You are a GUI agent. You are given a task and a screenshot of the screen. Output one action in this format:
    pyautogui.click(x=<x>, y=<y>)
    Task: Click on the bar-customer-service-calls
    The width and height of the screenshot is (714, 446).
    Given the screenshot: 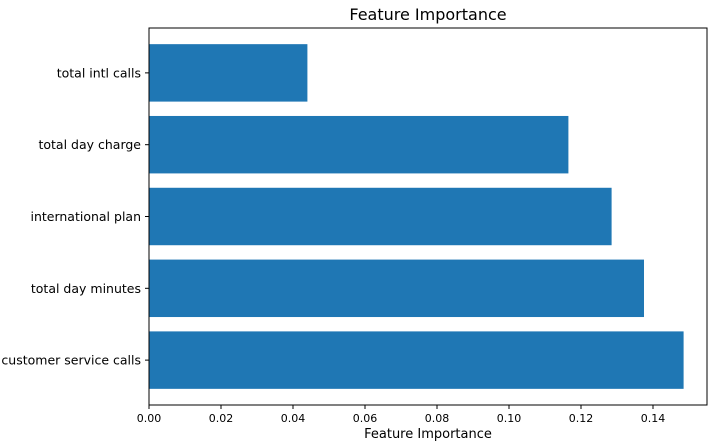 What is the action you would take?
    pyautogui.click(x=416, y=360)
    